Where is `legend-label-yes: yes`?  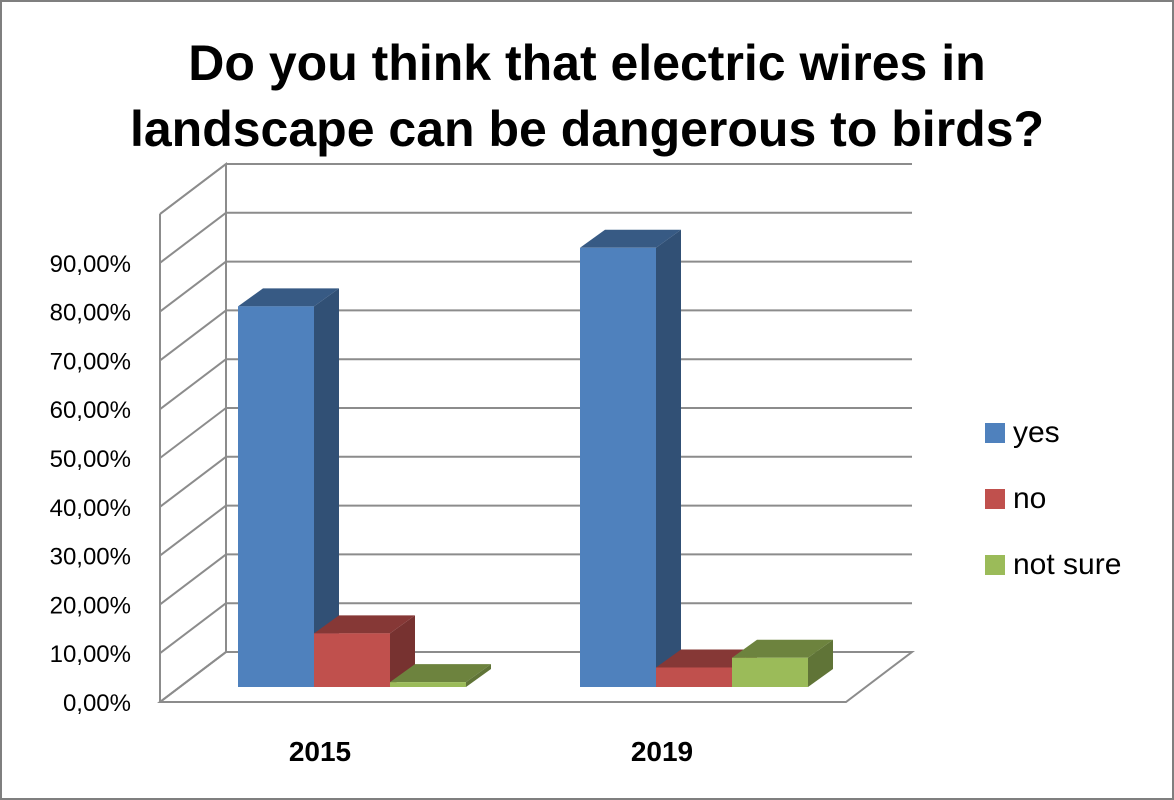
legend-label-yes: yes is located at coordinates (1036, 432).